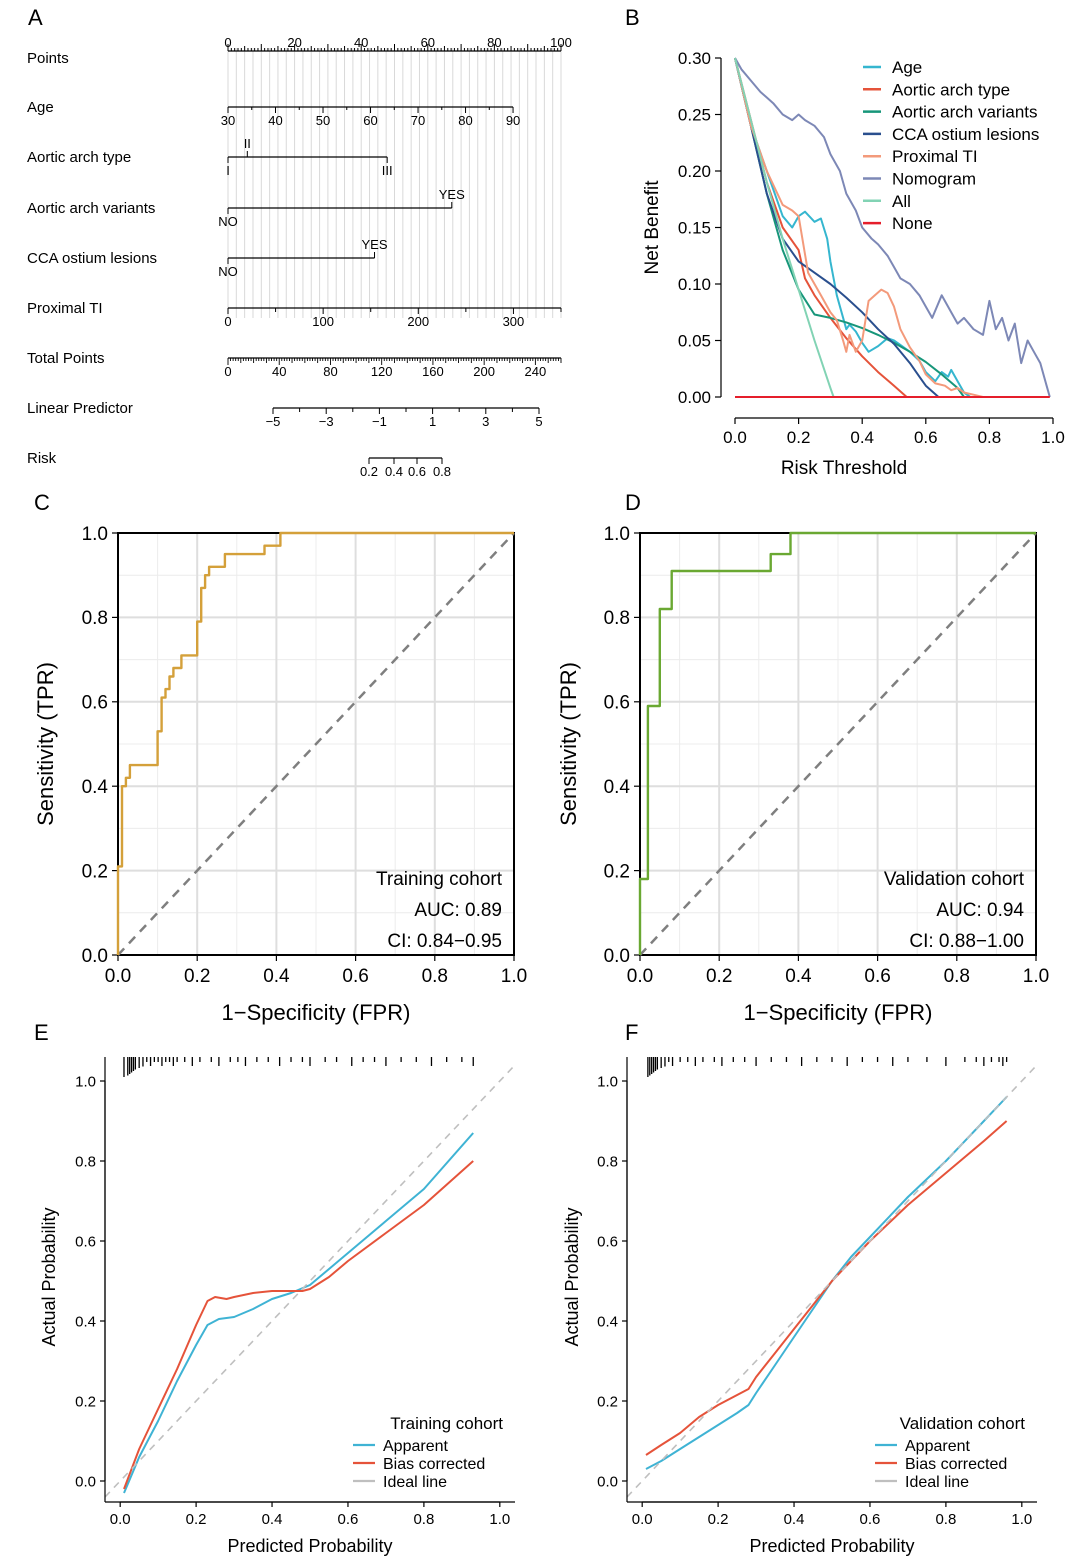 Image resolution: width=1080 pixels, height=1561 pixels. What do you see at coordinates (694, 284) in the screenshot?
I see `y-tick-label: 0.10` at bounding box center [694, 284].